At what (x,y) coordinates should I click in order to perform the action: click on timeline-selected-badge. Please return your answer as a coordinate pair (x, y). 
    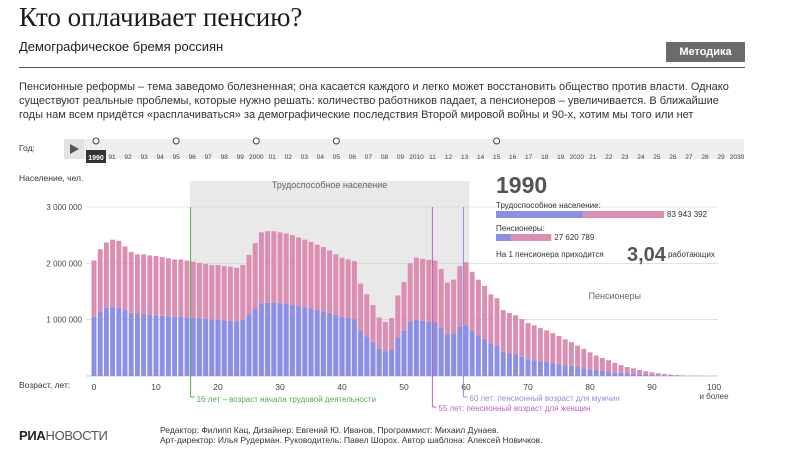
    Looking at the image, I should click on (96, 156).